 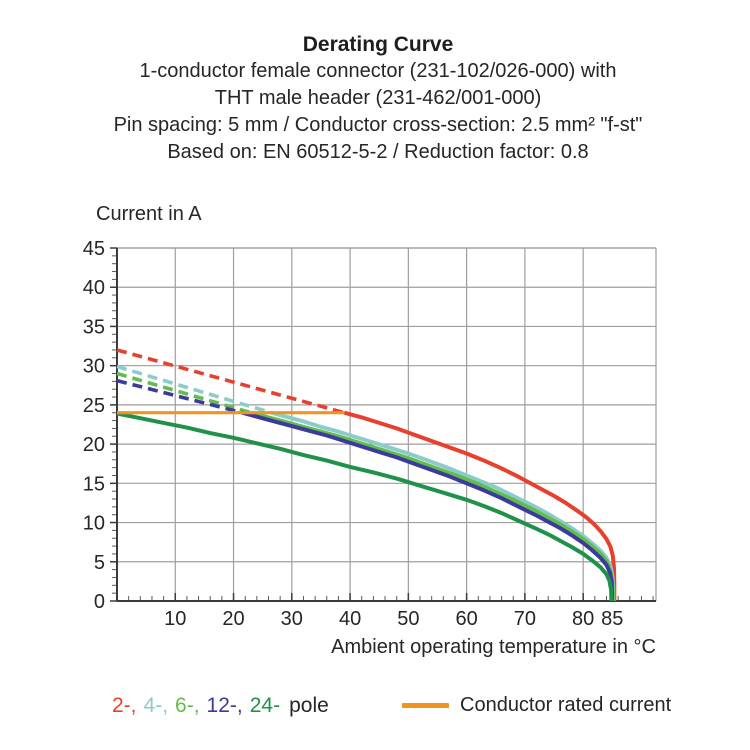 I want to click on x-tick-label: 85, so click(x=612, y=619).